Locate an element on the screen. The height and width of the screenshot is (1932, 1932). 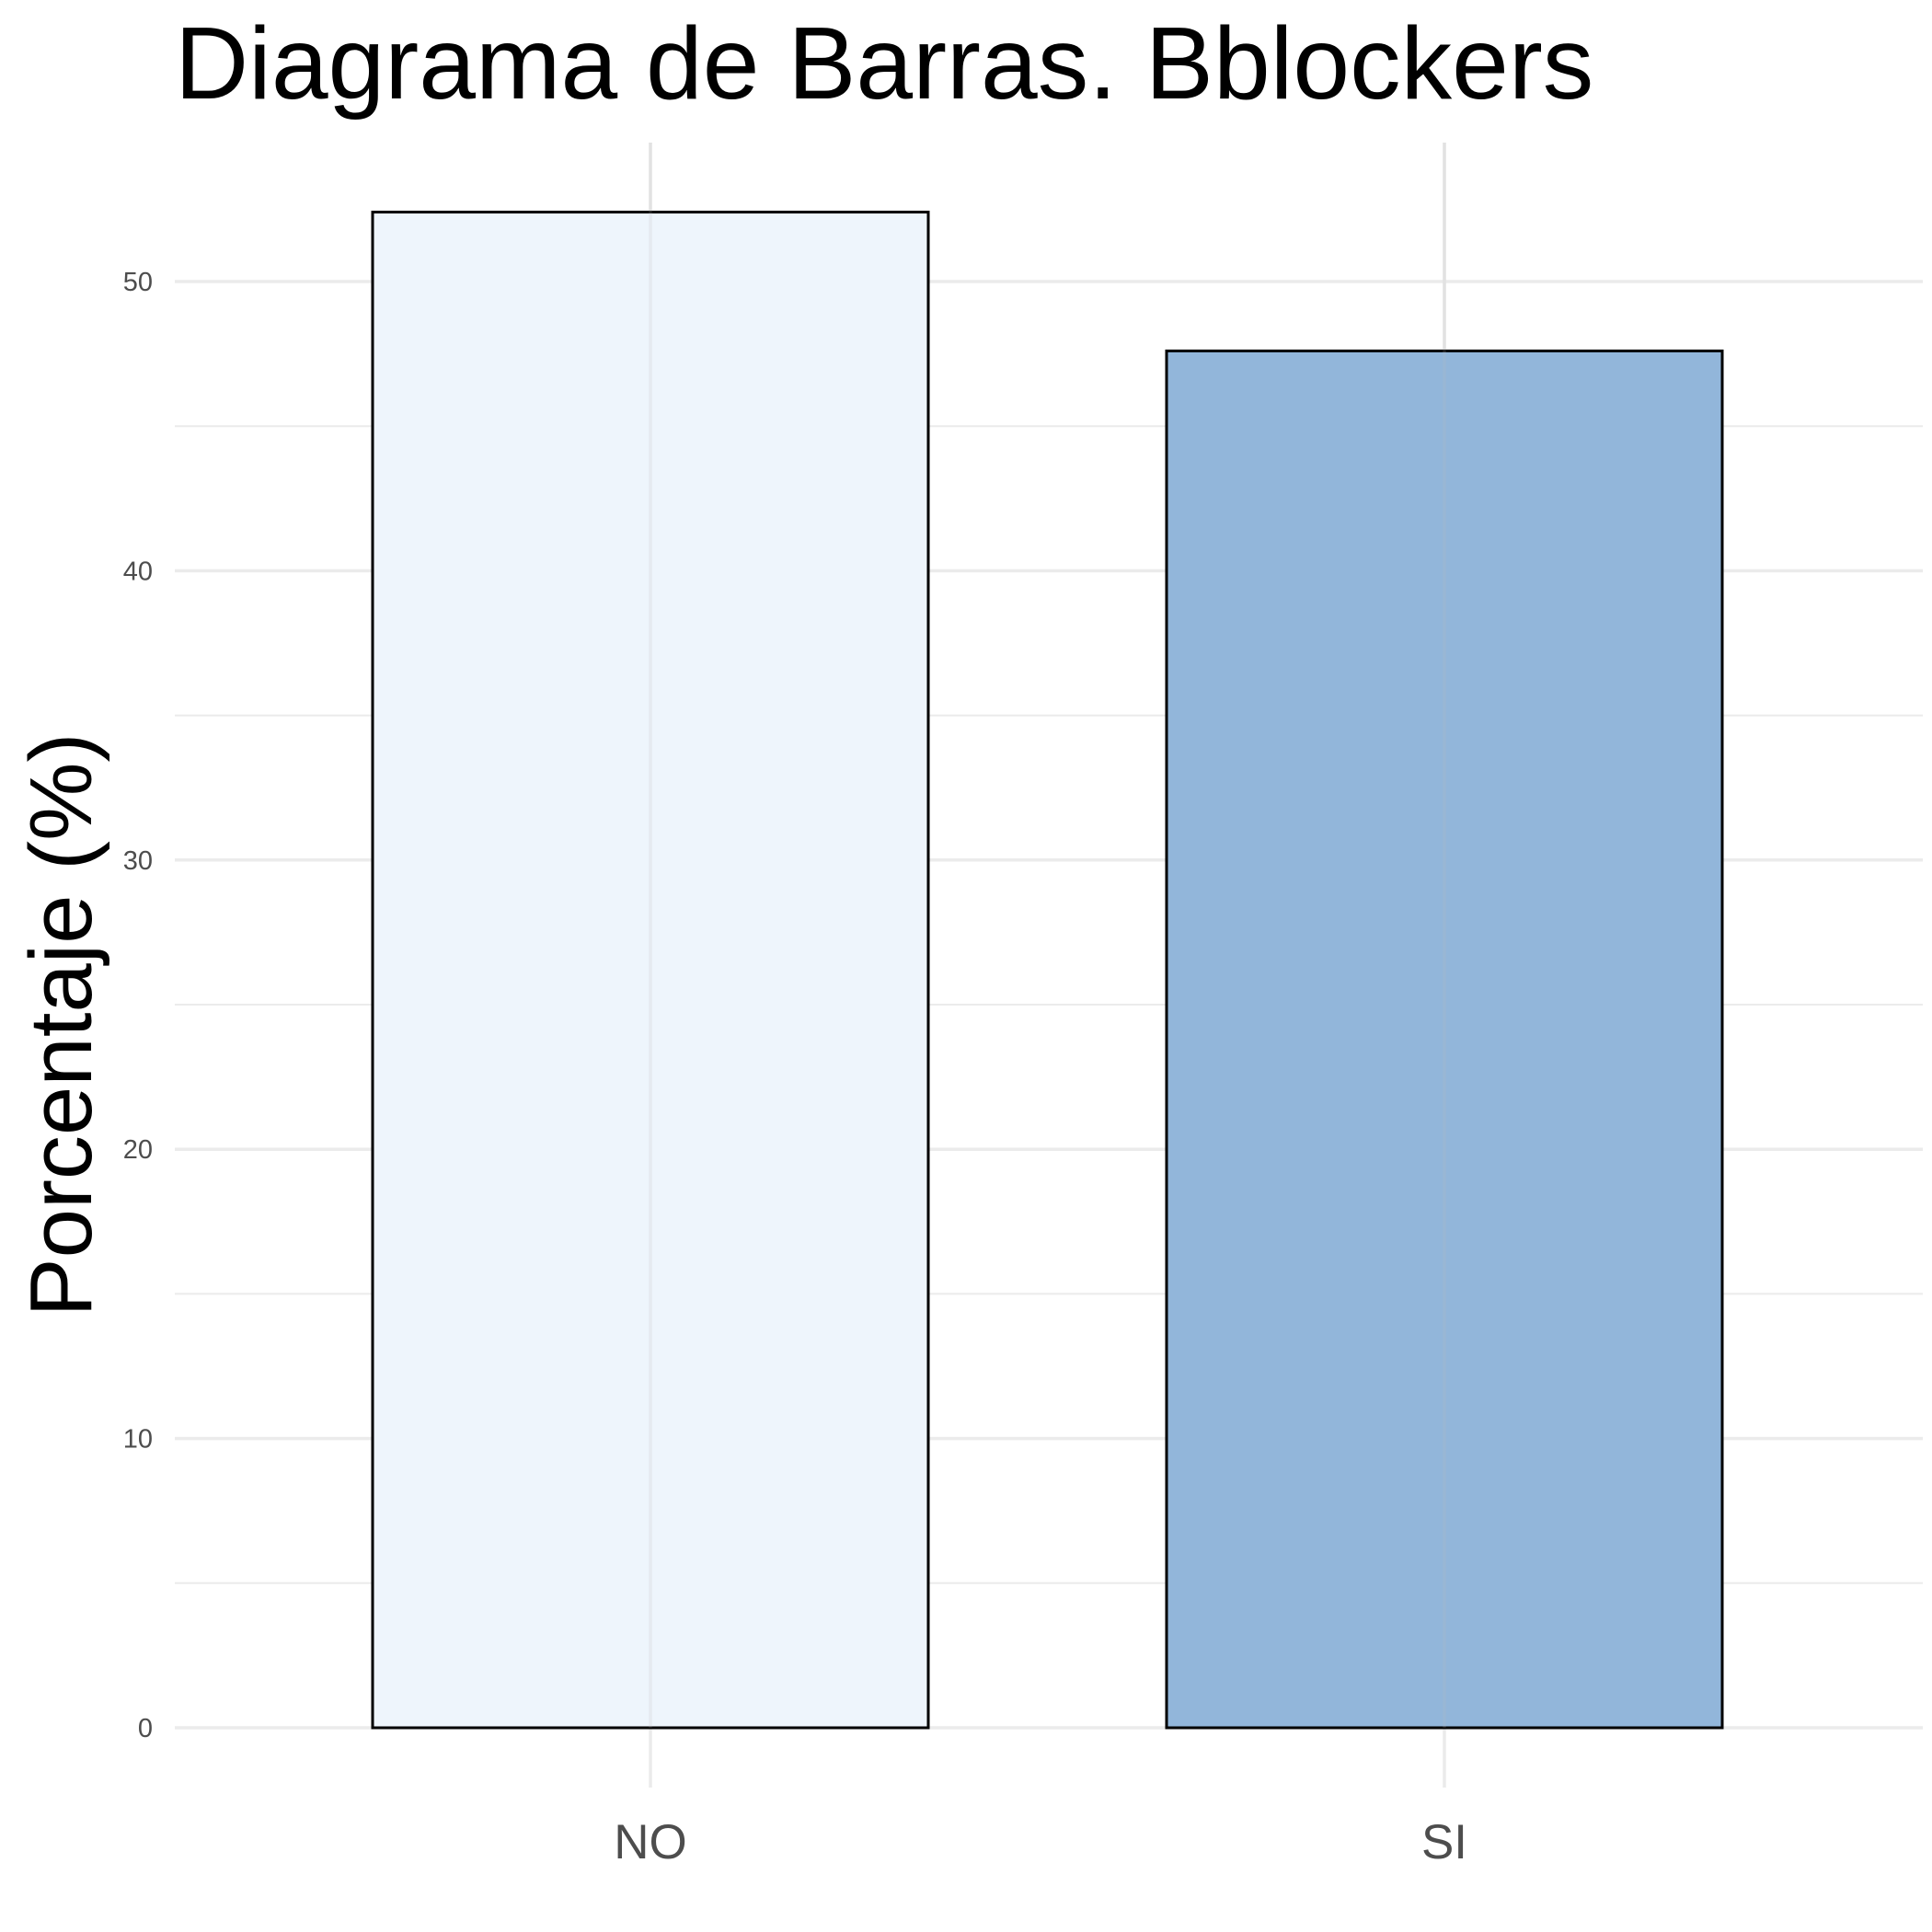
y-tick-label: 20 is located at coordinates (138, 1150).